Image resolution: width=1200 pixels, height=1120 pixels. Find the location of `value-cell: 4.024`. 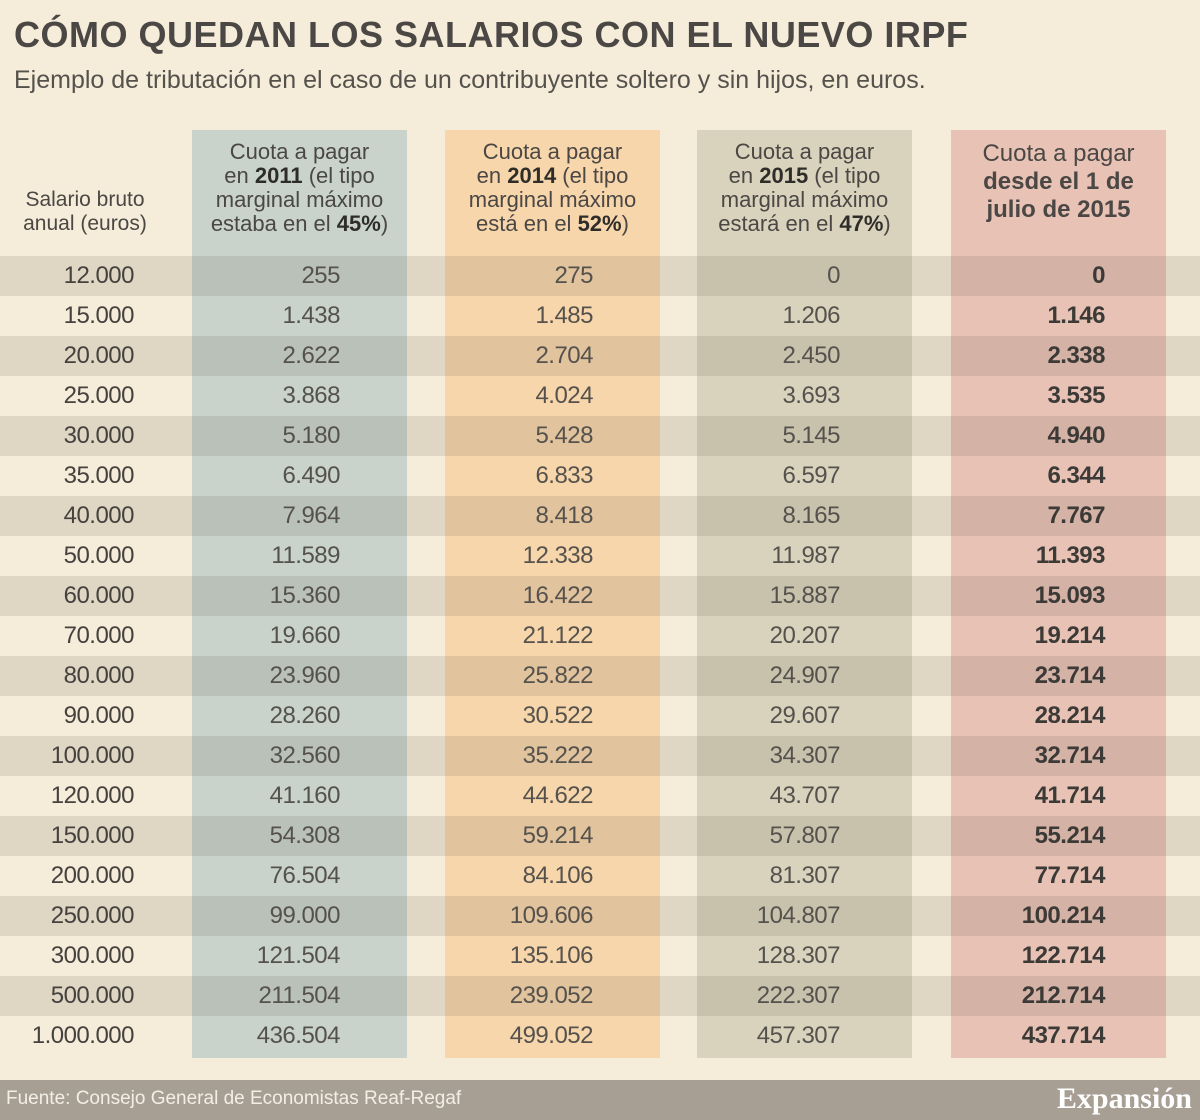

value-cell: 4.024 is located at coordinates (564, 395).